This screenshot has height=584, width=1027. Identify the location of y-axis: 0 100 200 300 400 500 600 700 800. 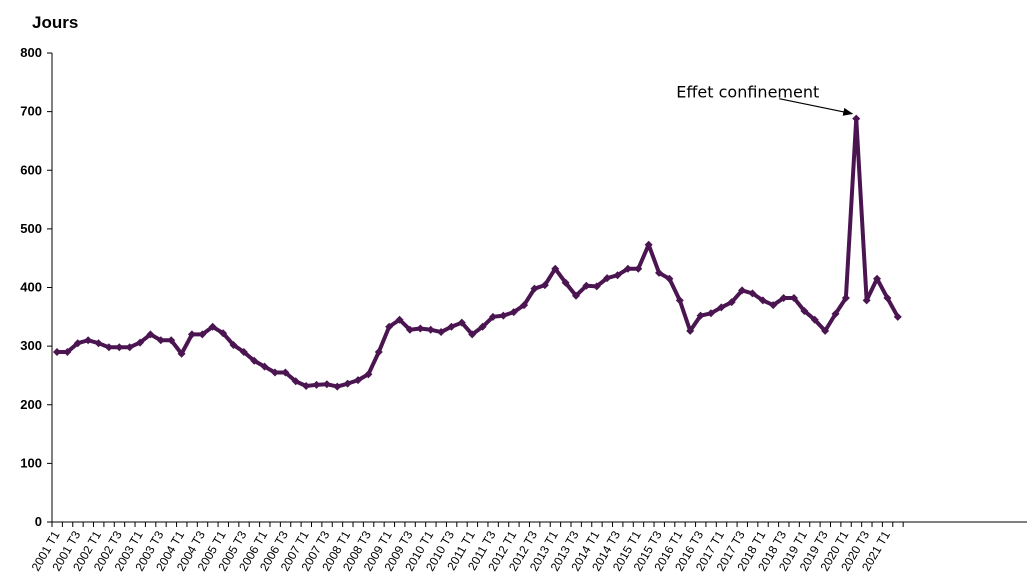
(36, 287).